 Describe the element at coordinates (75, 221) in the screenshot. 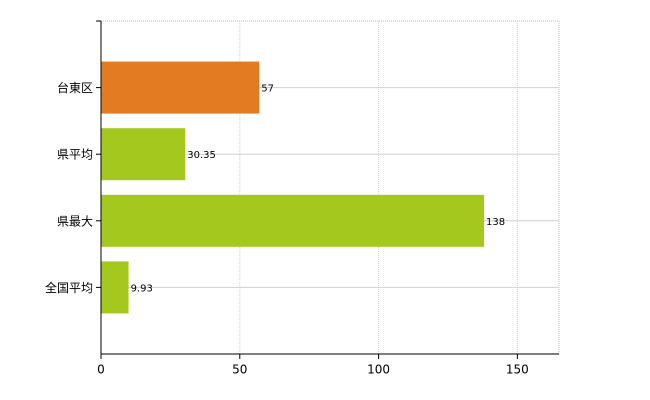

I see `y-tick-label: 県最大` at that location.